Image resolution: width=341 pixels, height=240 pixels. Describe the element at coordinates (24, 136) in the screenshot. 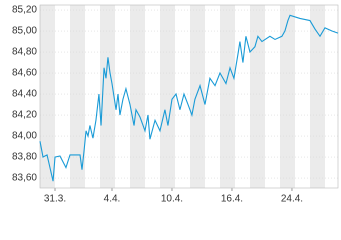

I see `y-tick-label: 84,00` at that location.